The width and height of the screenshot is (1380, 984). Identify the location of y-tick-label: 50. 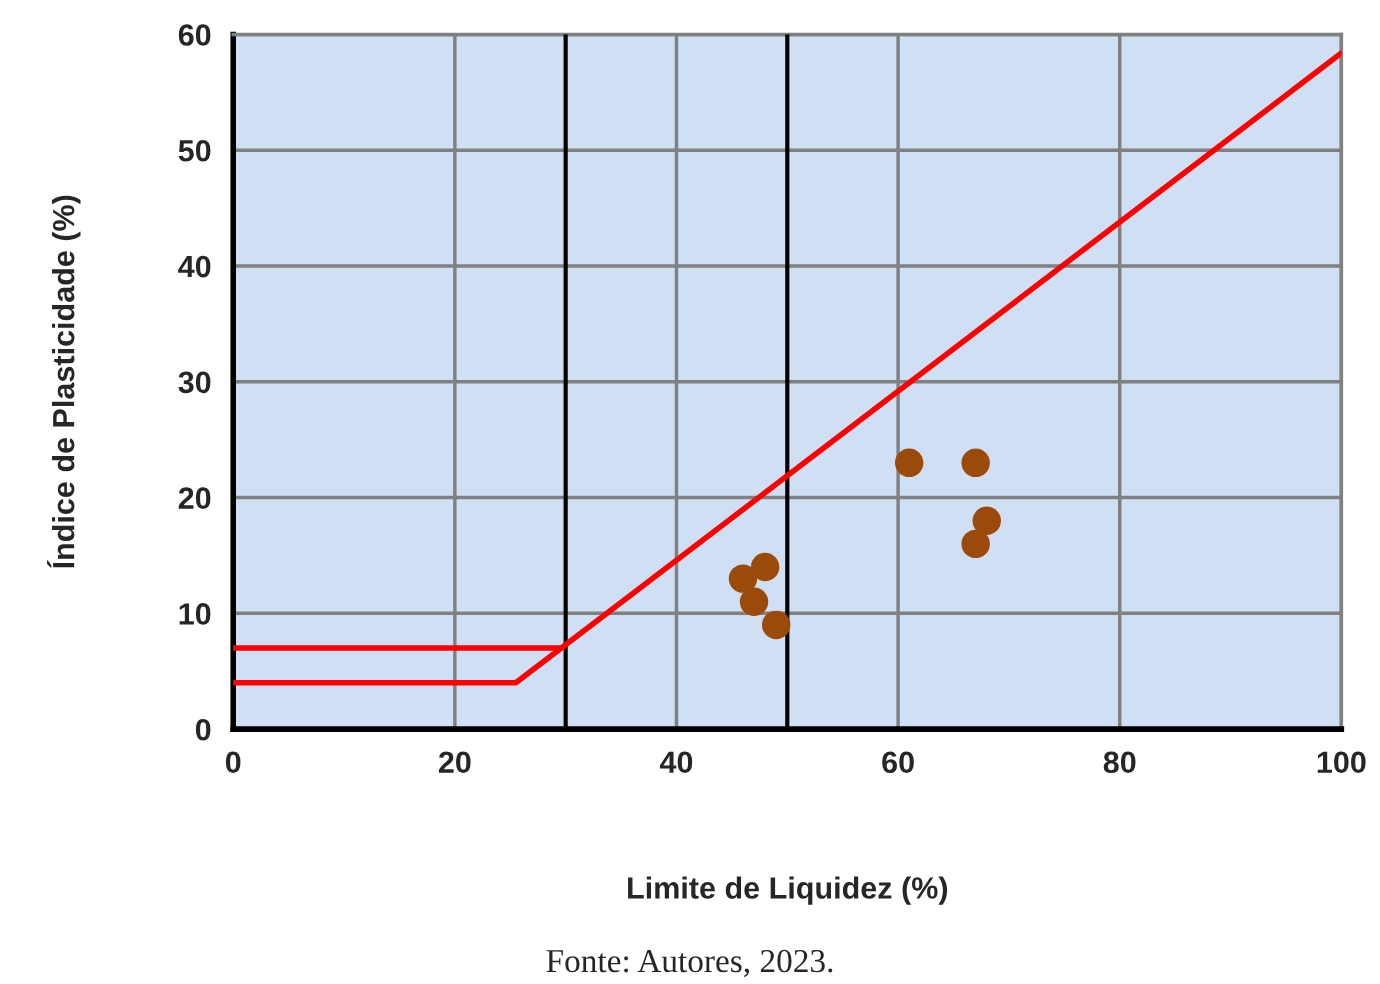
(194, 150).